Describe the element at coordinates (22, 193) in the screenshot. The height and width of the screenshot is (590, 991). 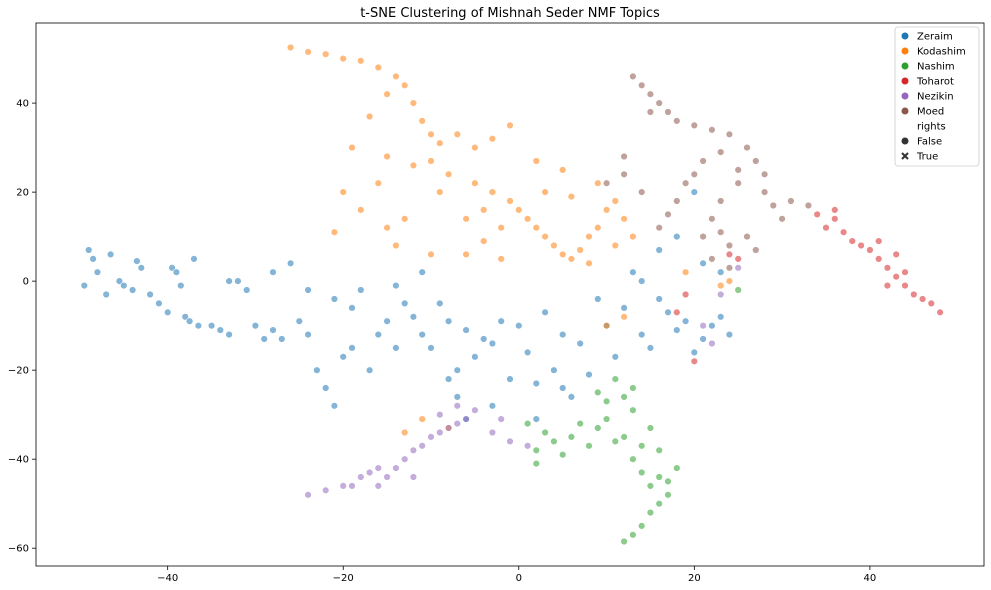
I see `y-tick-label: 20` at that location.